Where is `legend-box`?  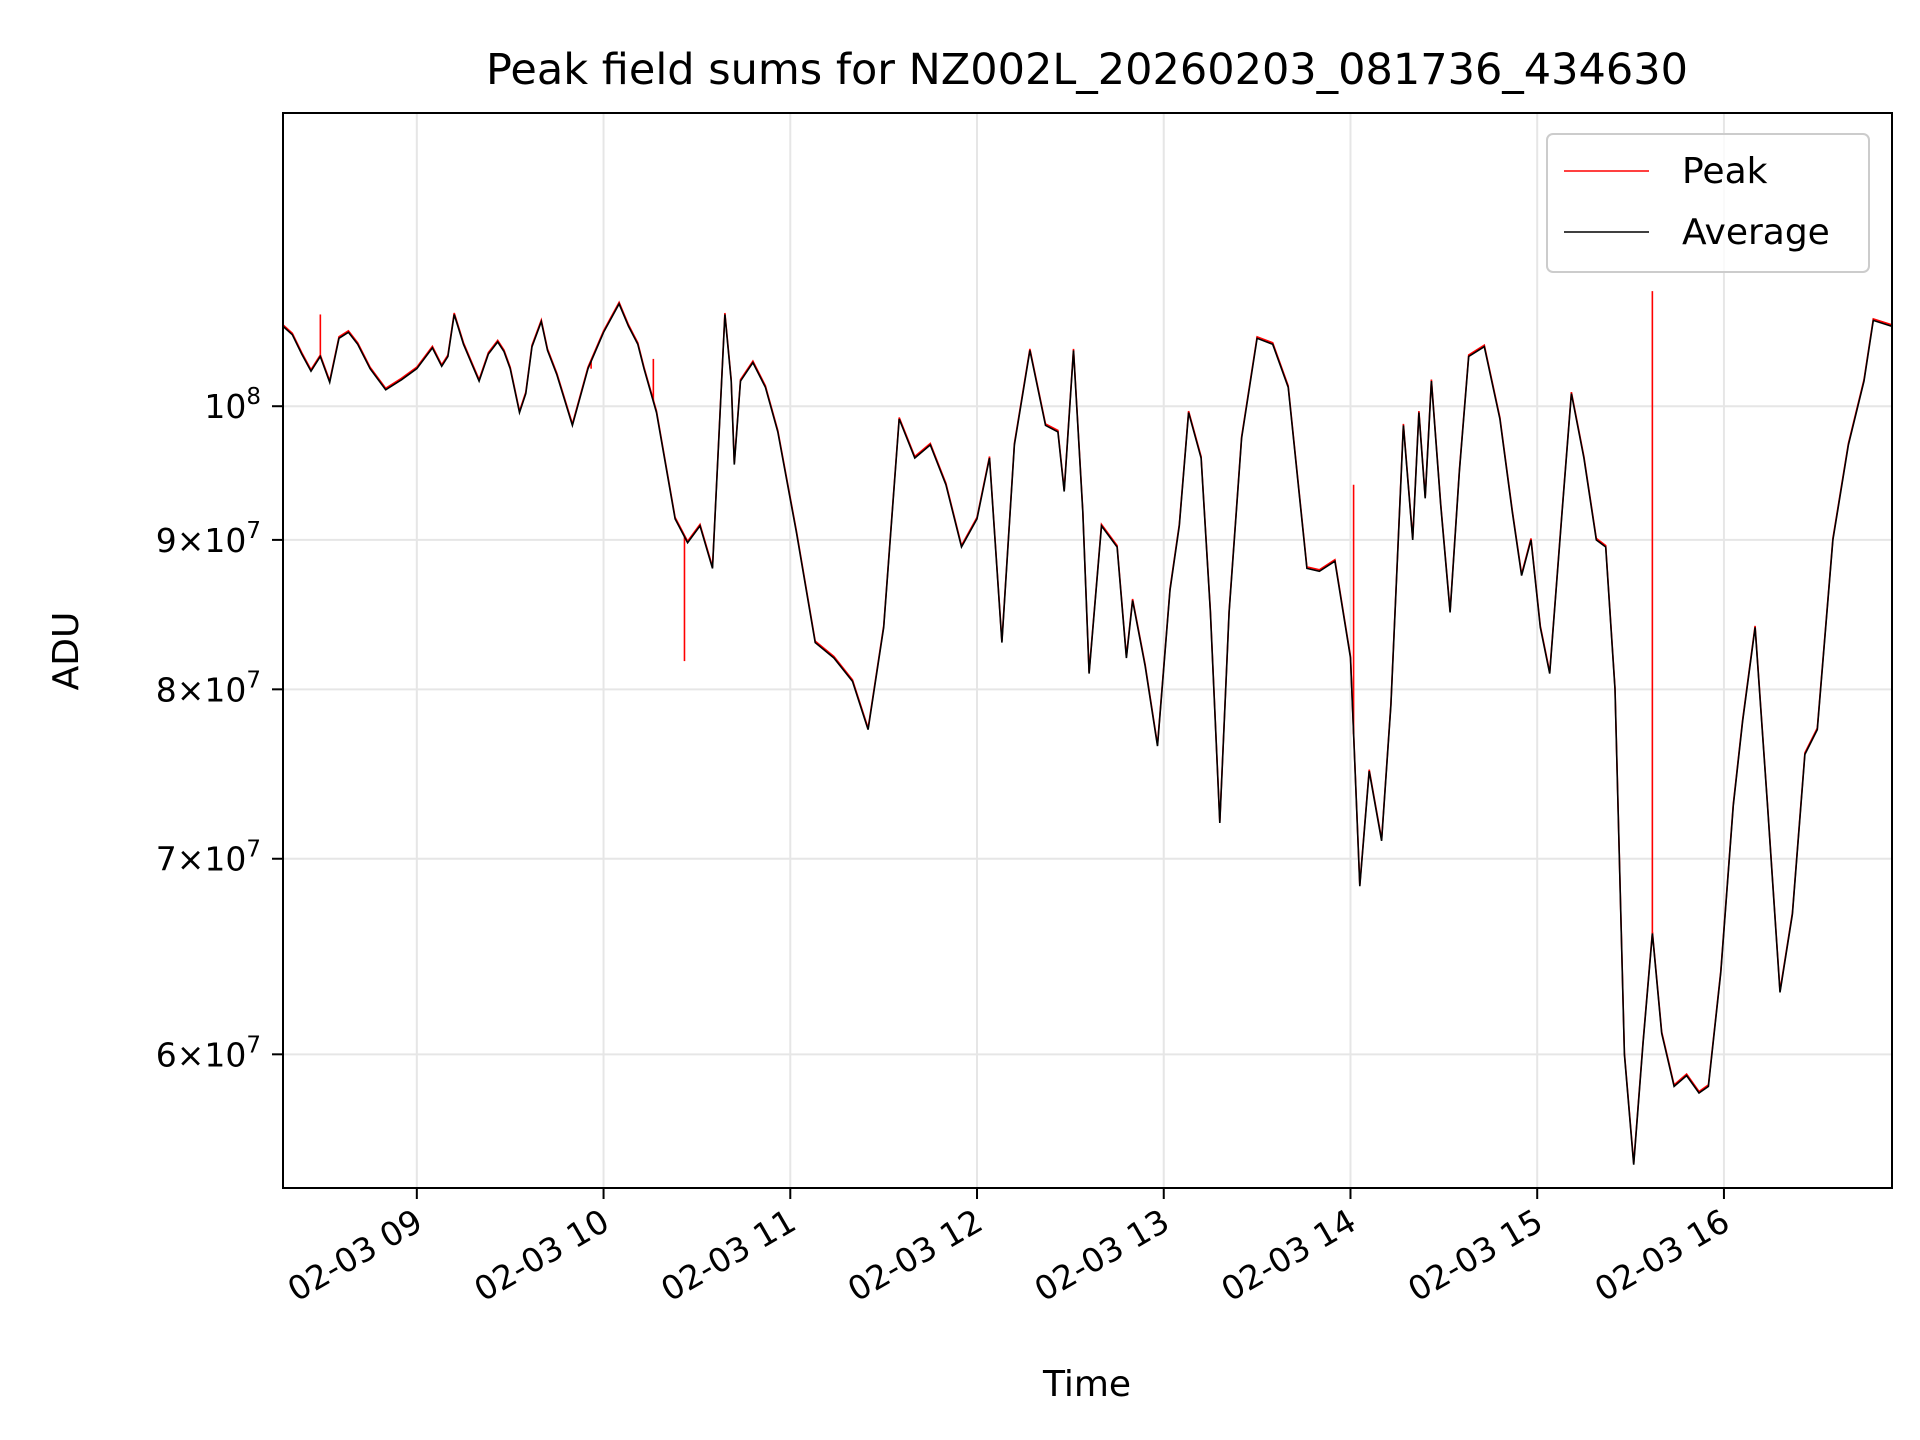 legend-box is located at coordinates (1708, 203).